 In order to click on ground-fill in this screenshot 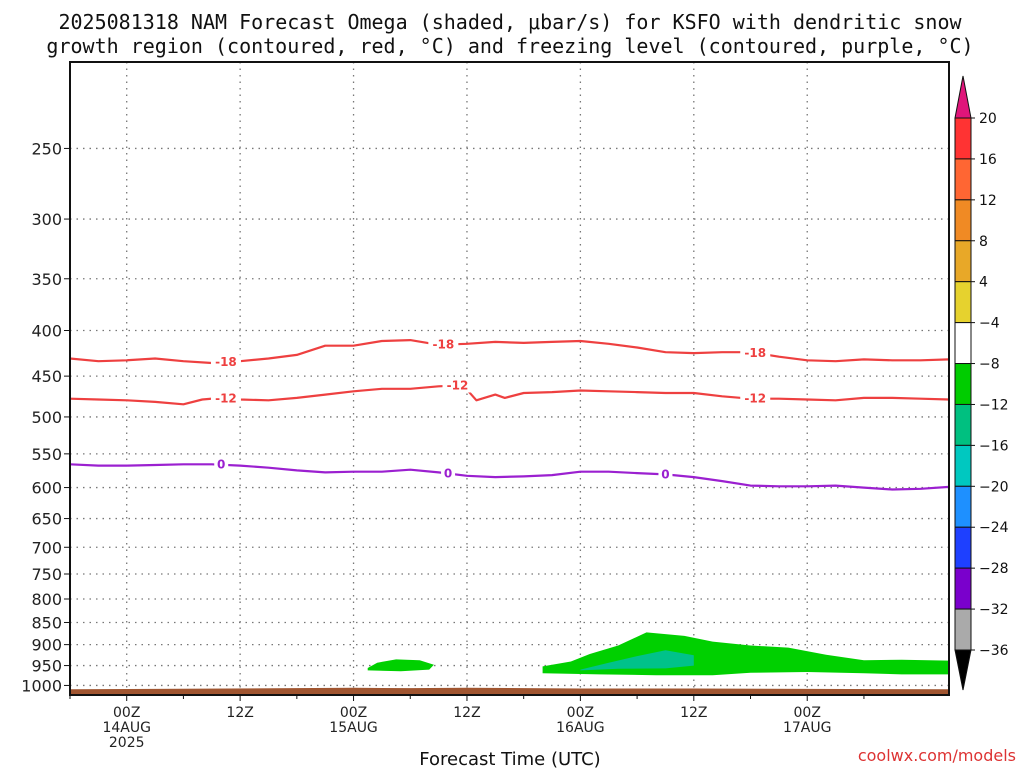, I will do `click(509, 691)`.